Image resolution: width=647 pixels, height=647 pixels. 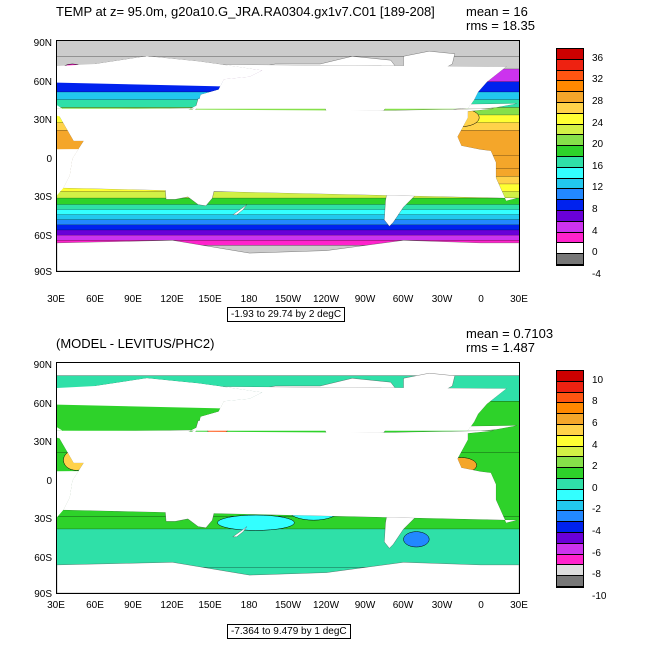 I want to click on colorbar-label: 24, so click(x=598, y=123).